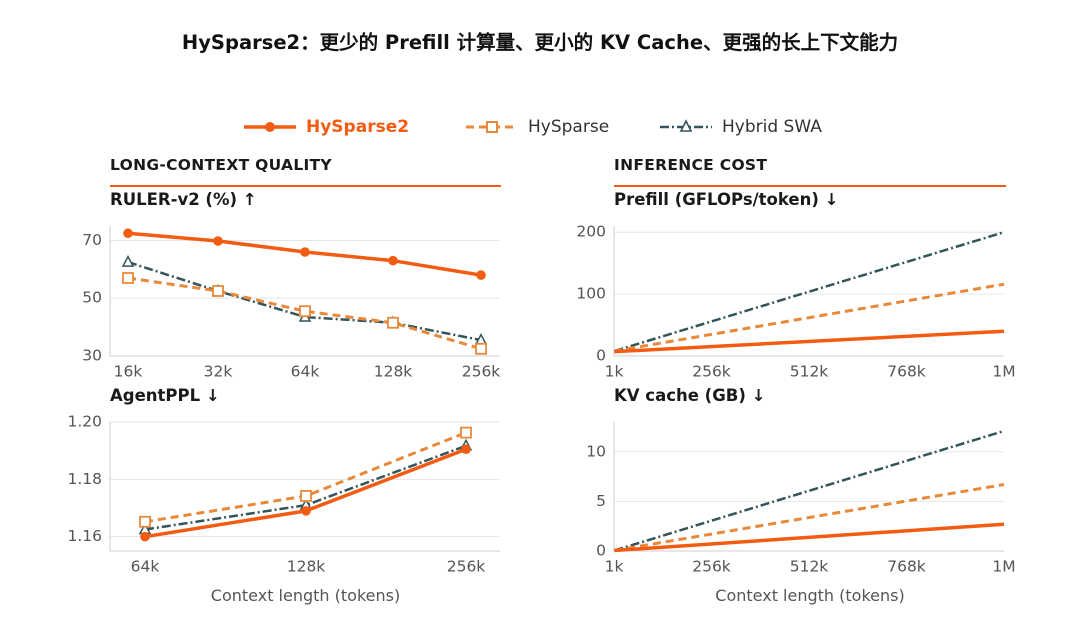 The height and width of the screenshot is (642, 1080). What do you see at coordinates (358, 127) in the screenshot?
I see `legend-label: HySparse2` at bounding box center [358, 127].